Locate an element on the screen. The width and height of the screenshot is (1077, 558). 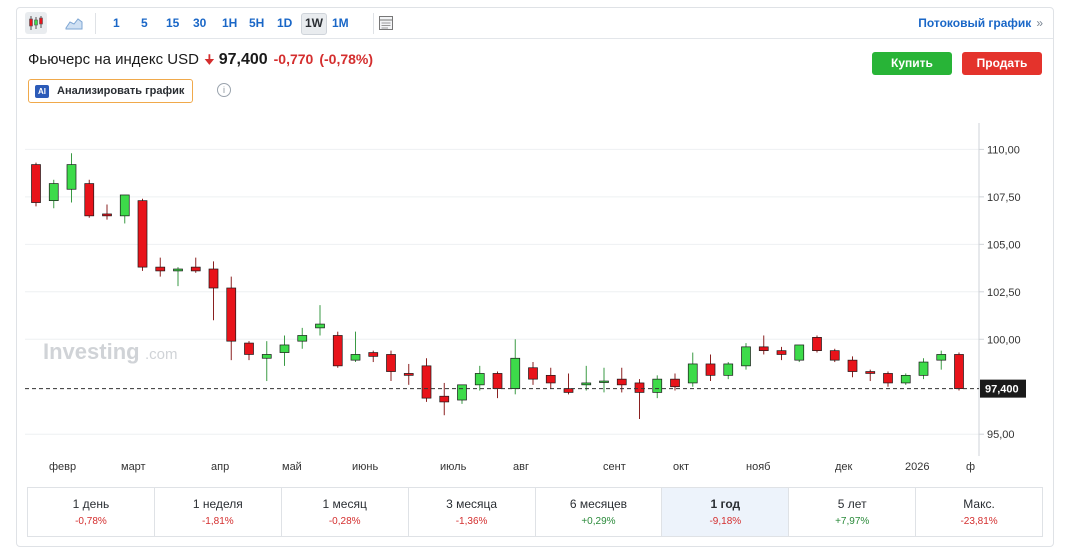
performance-period-0: 1 день -0,78% is located at coordinates (91, 512).